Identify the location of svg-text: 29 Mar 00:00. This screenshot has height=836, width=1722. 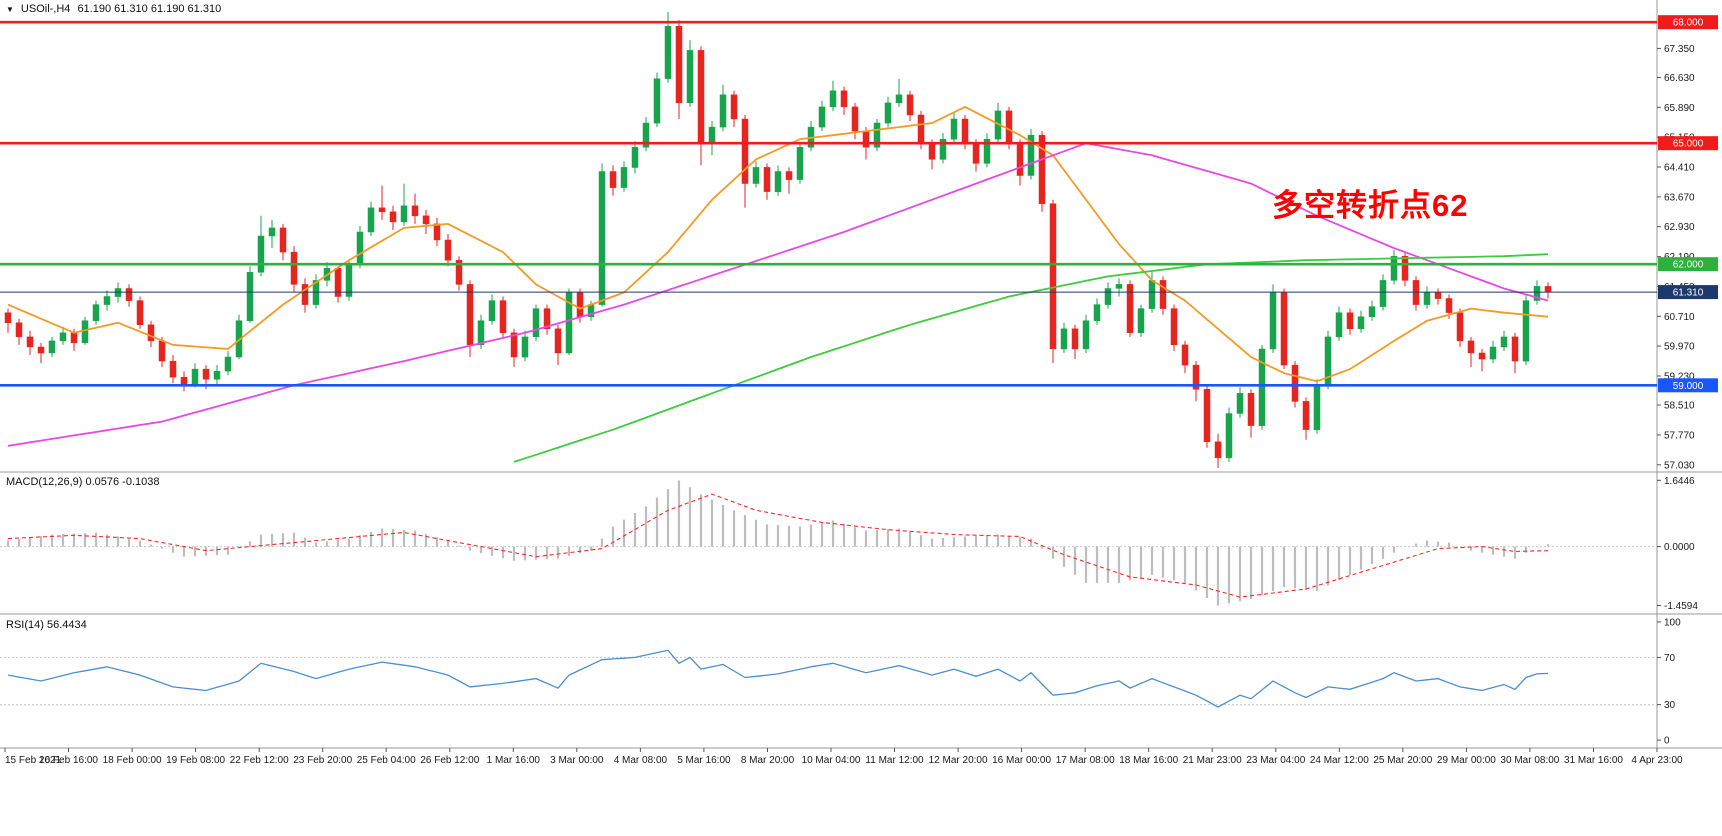
(1466, 760).